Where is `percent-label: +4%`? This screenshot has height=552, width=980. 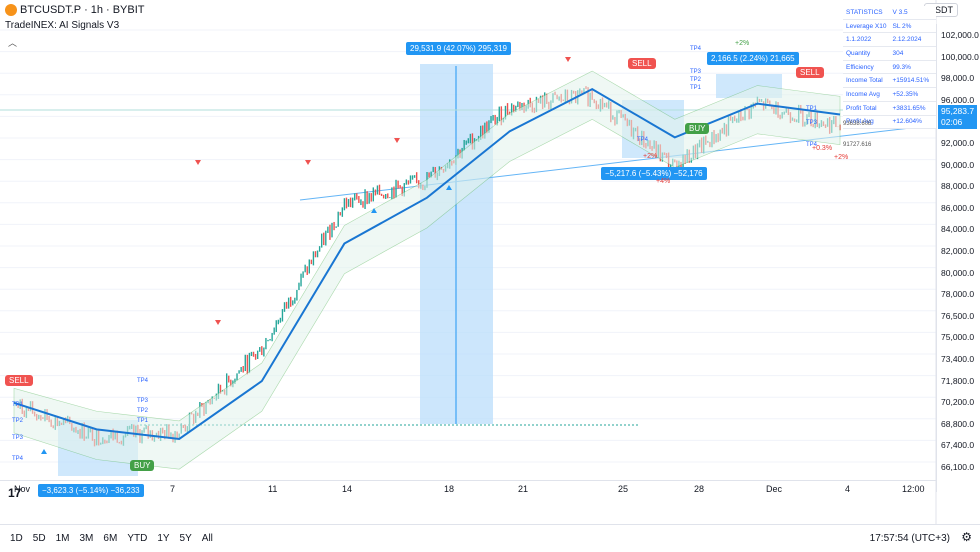
percent-label: +4% is located at coordinates (663, 181).